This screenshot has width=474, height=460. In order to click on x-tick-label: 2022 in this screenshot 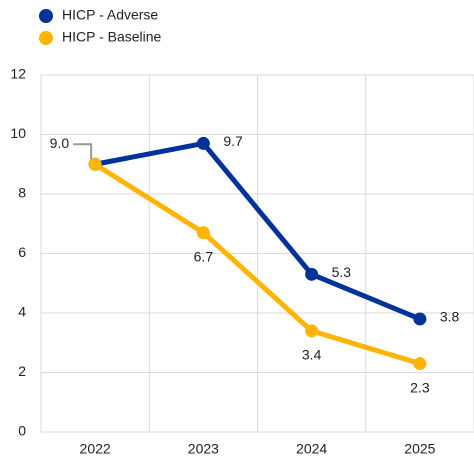, I will do `click(95, 449)`.